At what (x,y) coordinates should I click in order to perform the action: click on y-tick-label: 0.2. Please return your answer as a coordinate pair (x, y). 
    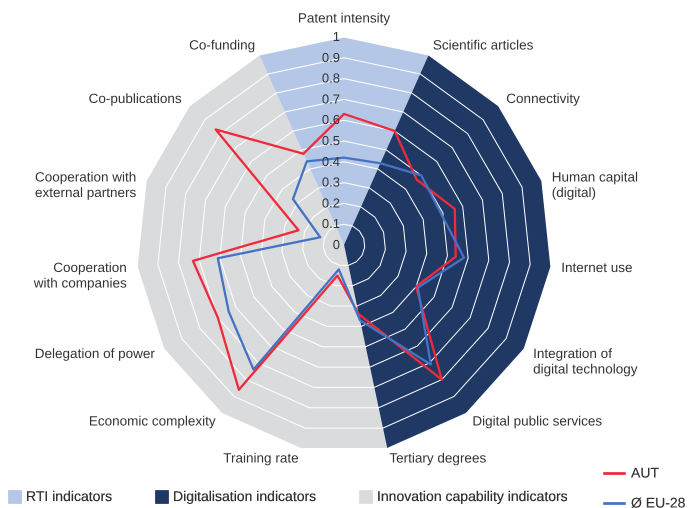
    Looking at the image, I should click on (331, 202).